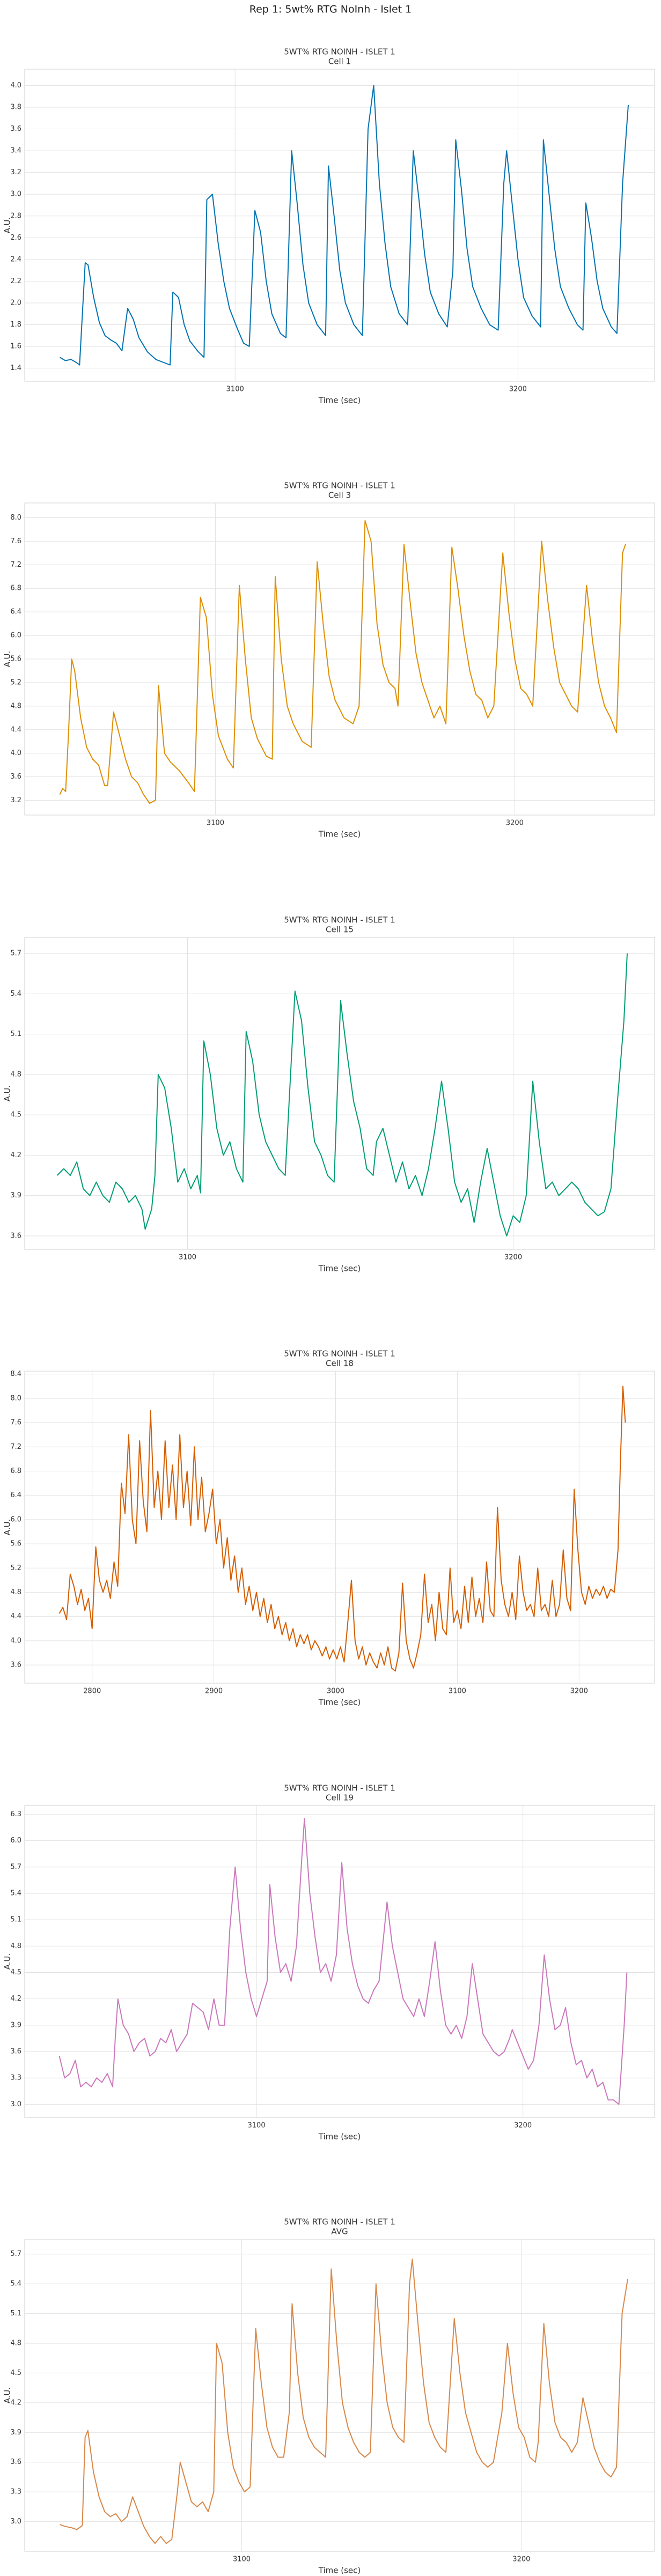 Image resolution: width=661 pixels, height=2576 pixels. I want to click on y-tick-label: 3.2, so click(15, 800).